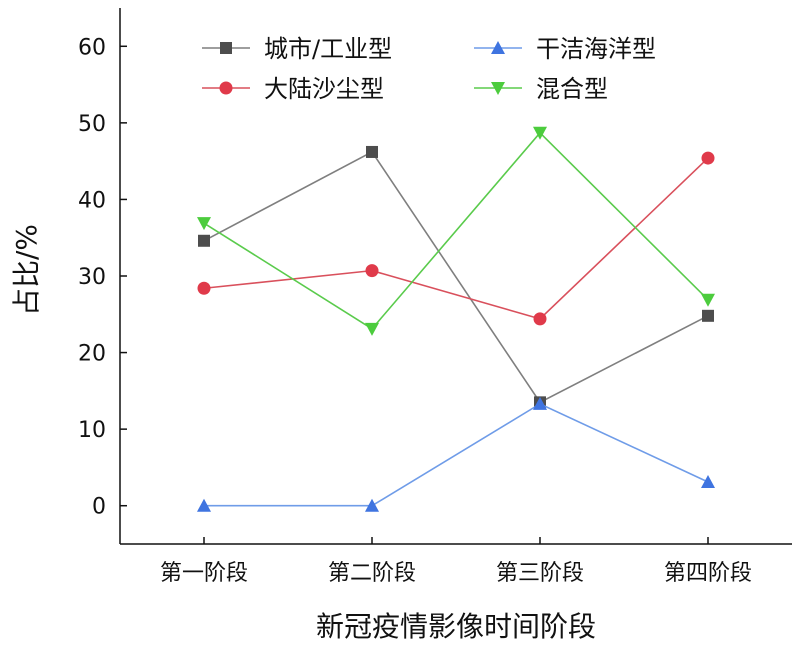 Image resolution: width=800 pixels, height=645 pixels. Describe the element at coordinates (92, 430) in the screenshot. I see `y-tick-label: 10` at that location.